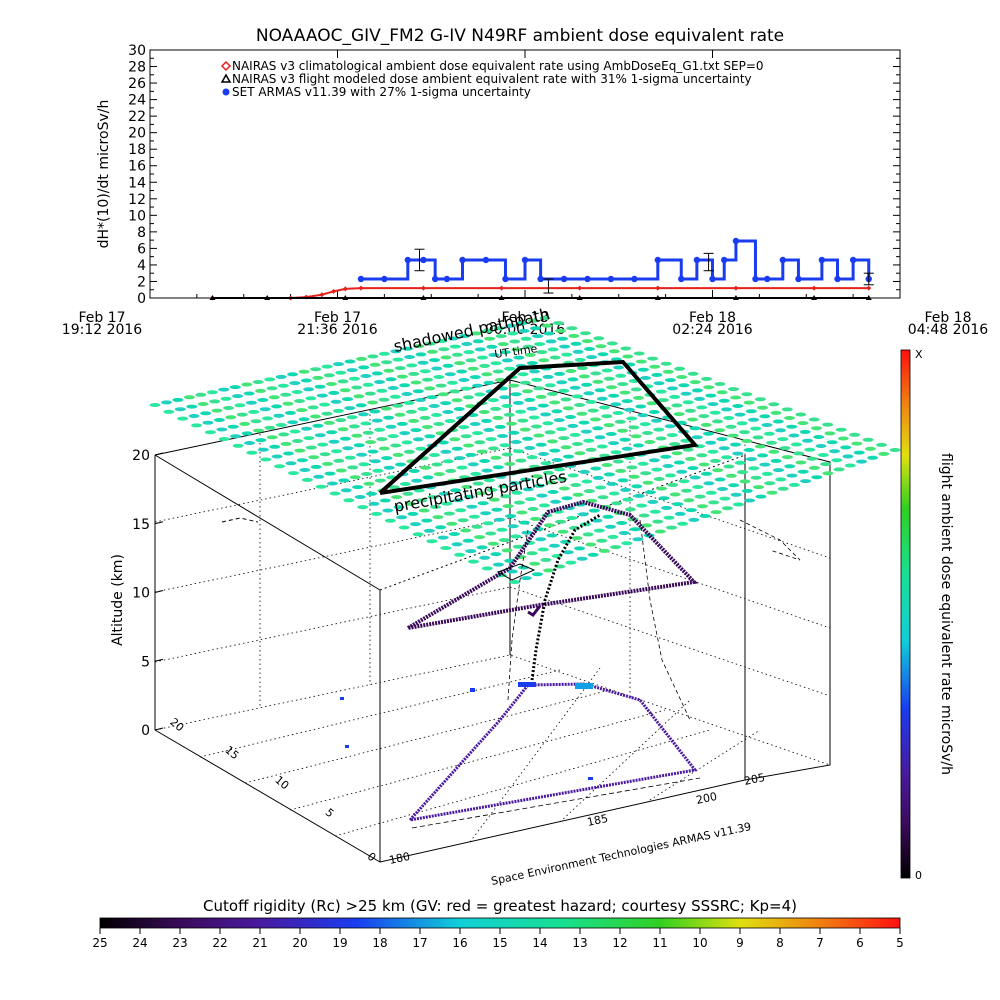 Image resolution: width=1000 pixels, height=1000 pixels. What do you see at coordinates (361, 288) in the screenshot?
I see `data-point-diamond` at bounding box center [361, 288].